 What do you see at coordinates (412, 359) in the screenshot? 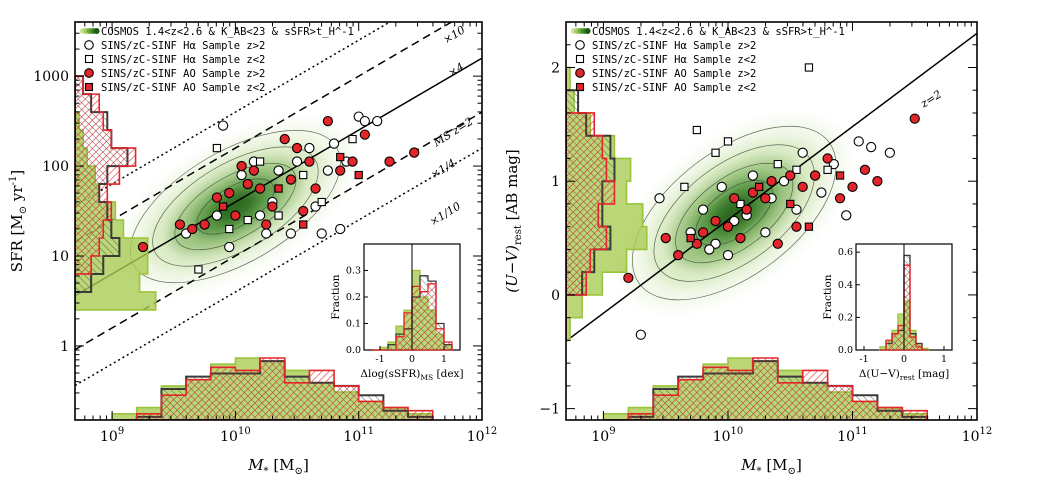
I see `inset-x-tick-label: 0` at bounding box center [412, 359].